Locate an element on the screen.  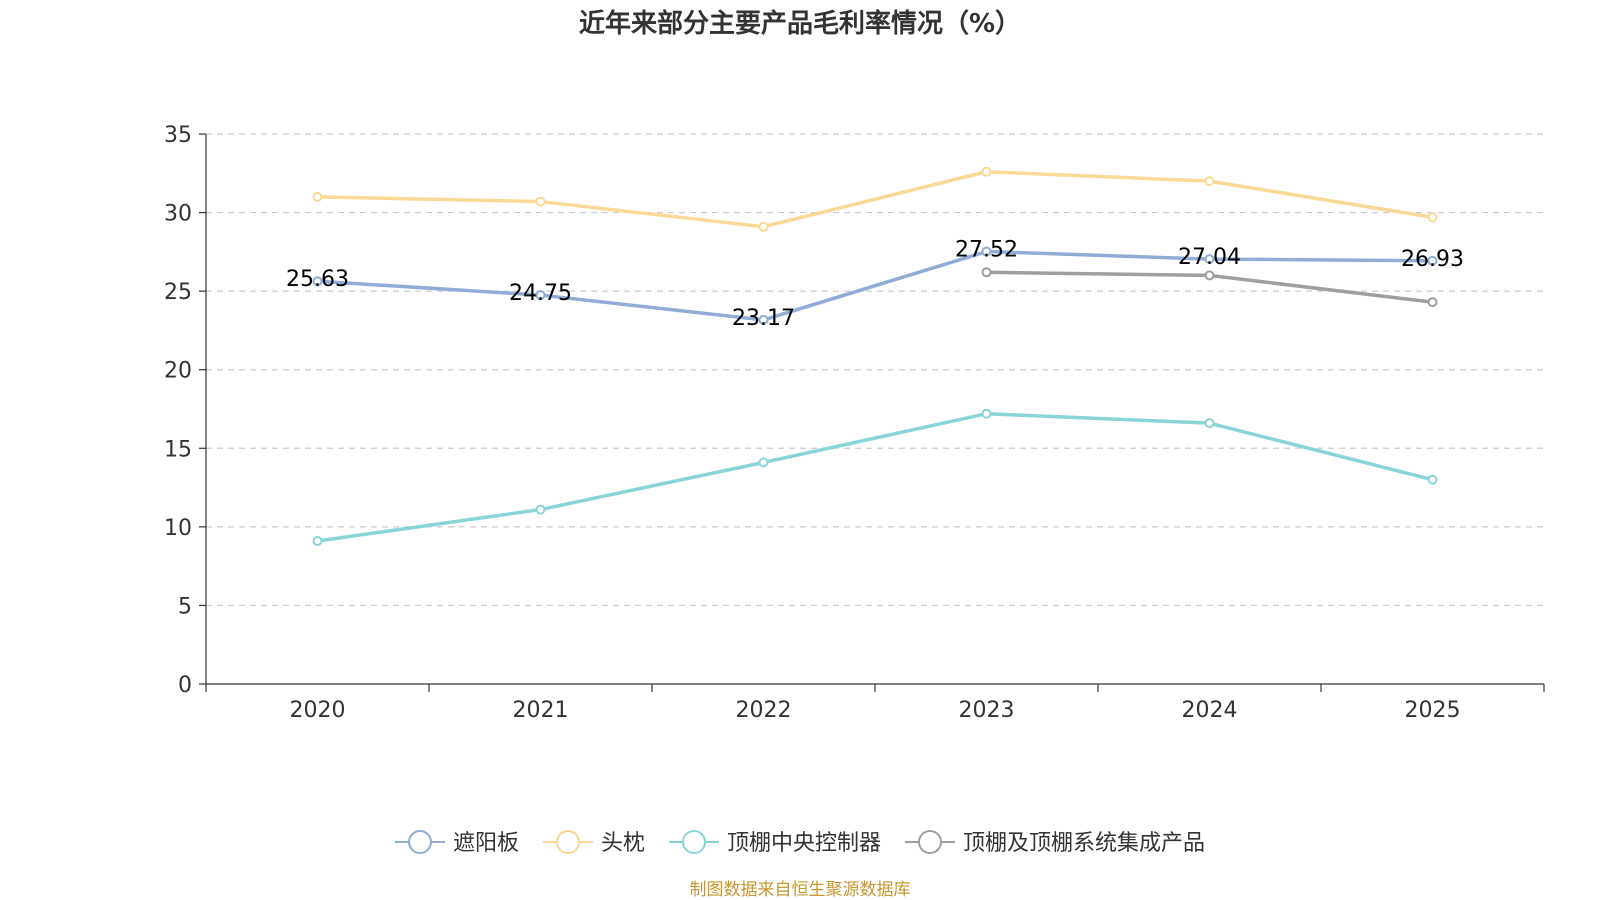
y-tick-label: 20 is located at coordinates (178, 371).